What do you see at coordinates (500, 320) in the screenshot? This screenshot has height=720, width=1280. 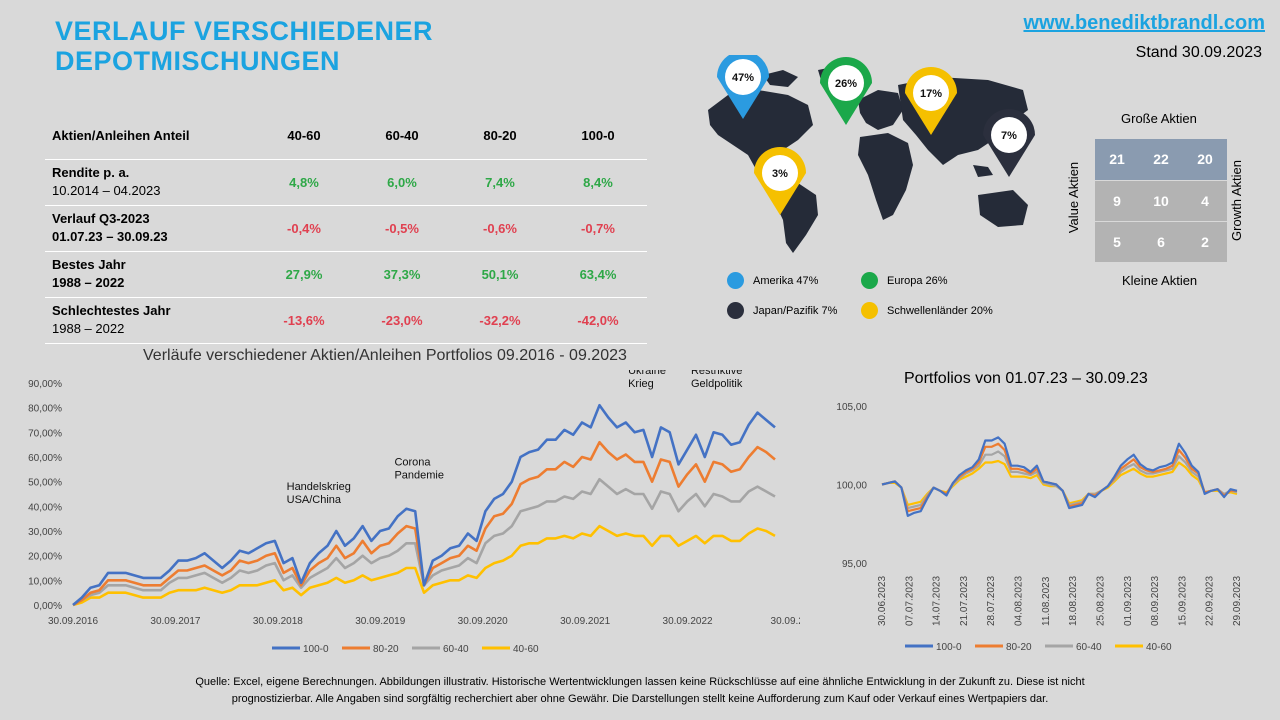 I see `kpi-value: -32,2%` at bounding box center [500, 320].